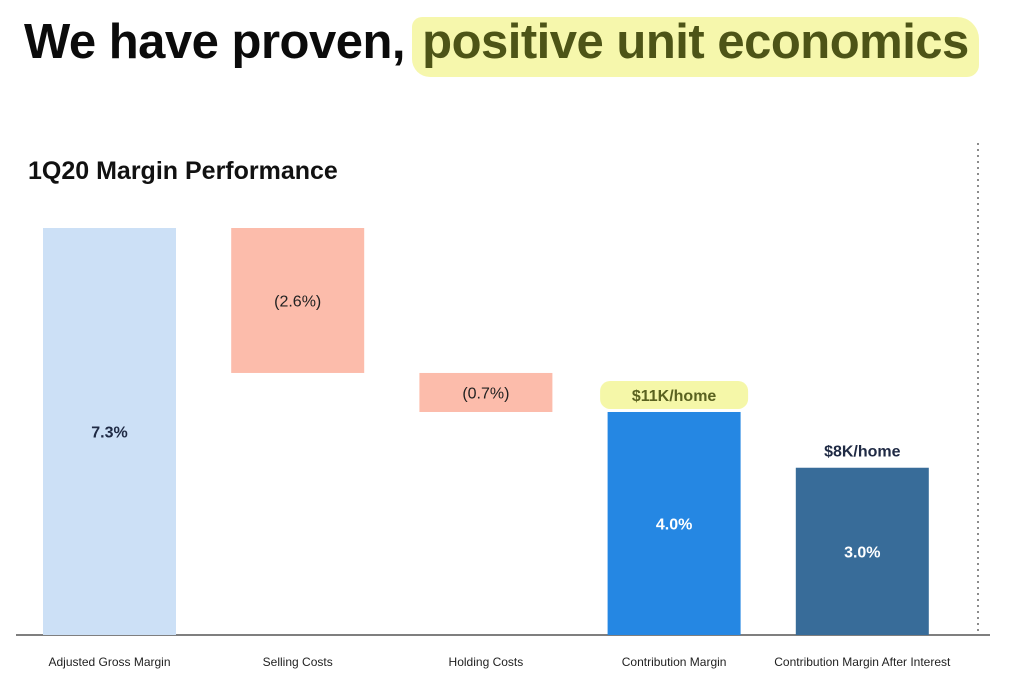  Describe the element at coordinates (486, 662) in the screenshot. I see `category-label-holding-costs: Holding Costs` at that location.